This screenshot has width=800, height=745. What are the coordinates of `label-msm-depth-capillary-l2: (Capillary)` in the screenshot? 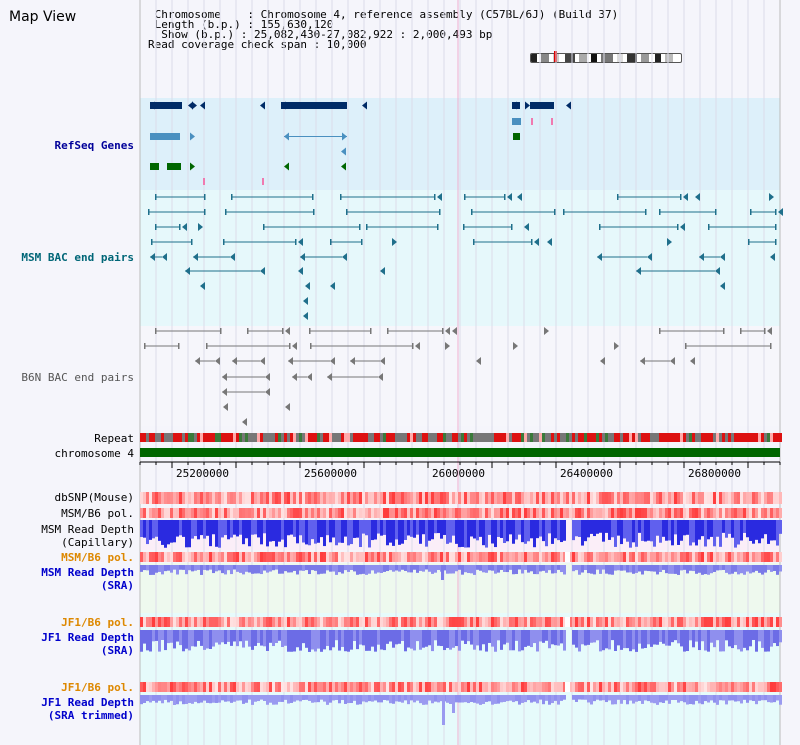 It's located at (97, 542).